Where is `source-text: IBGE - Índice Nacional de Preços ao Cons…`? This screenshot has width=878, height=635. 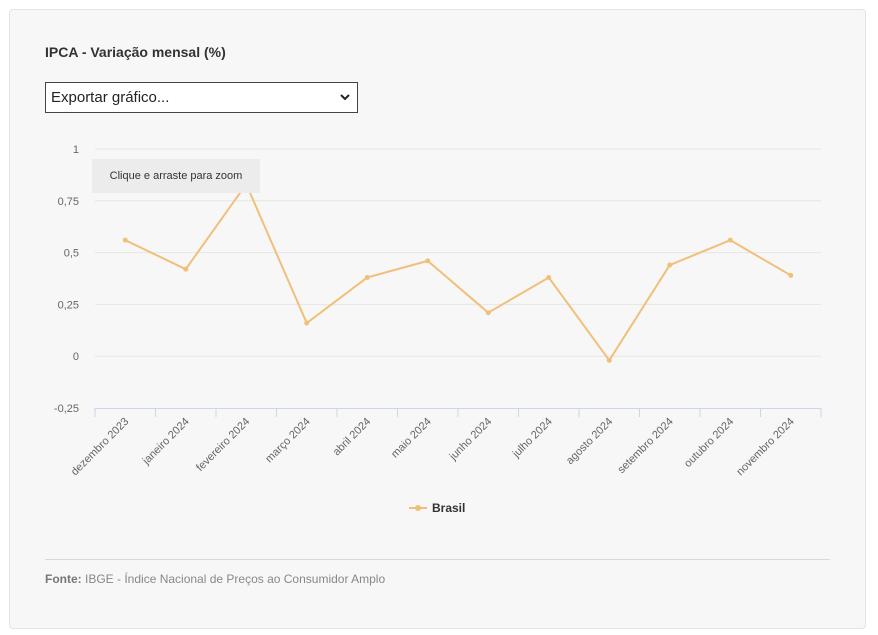 source-text: IBGE - Índice Nacional de Preços ao Cons… is located at coordinates (235, 579).